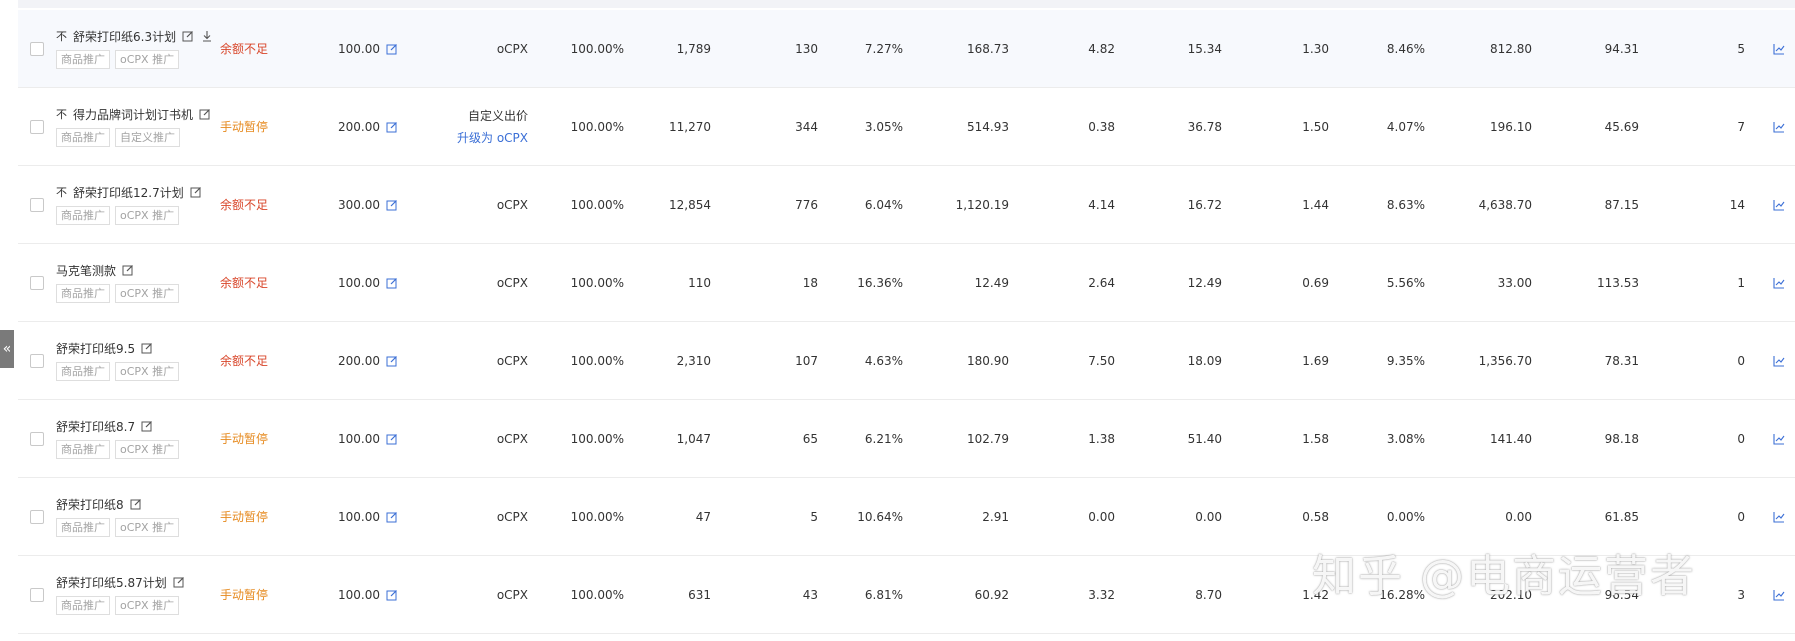 The height and width of the screenshot is (641, 1795). I want to click on plan-name: 舒荣打印纸8.7, so click(96, 426).